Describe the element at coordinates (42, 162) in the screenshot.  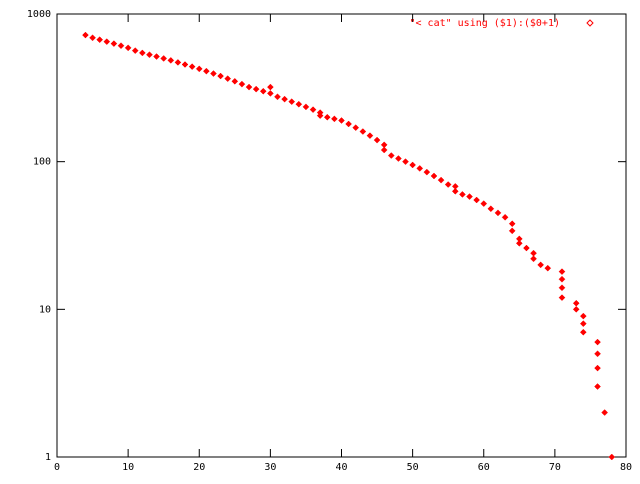
I see `y-tick-label: 100` at that location.